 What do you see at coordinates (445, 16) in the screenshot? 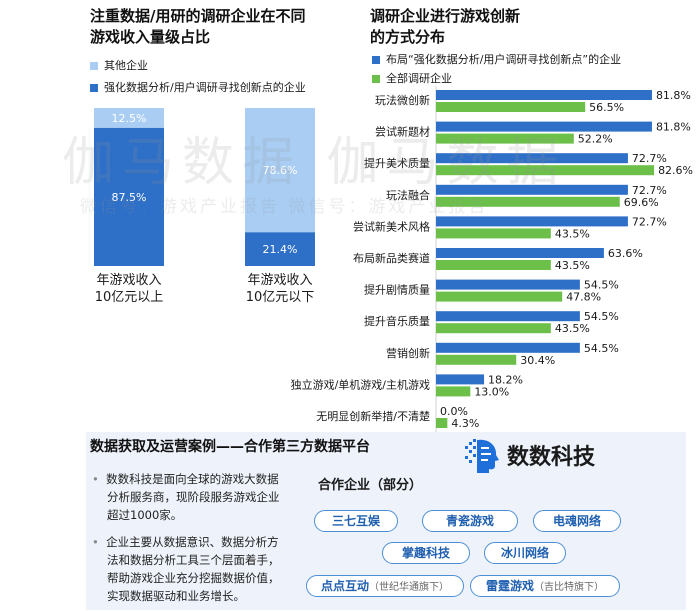
I see `right-title-line-1: 调研企业进行游戏创新` at bounding box center [445, 16].